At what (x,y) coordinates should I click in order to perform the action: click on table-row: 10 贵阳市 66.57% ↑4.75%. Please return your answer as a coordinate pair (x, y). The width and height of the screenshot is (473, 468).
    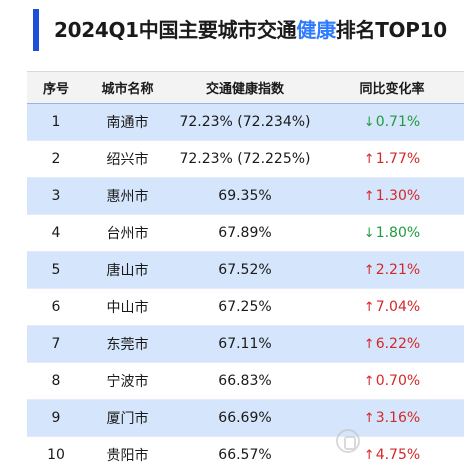
    Looking at the image, I should click on (245, 452).